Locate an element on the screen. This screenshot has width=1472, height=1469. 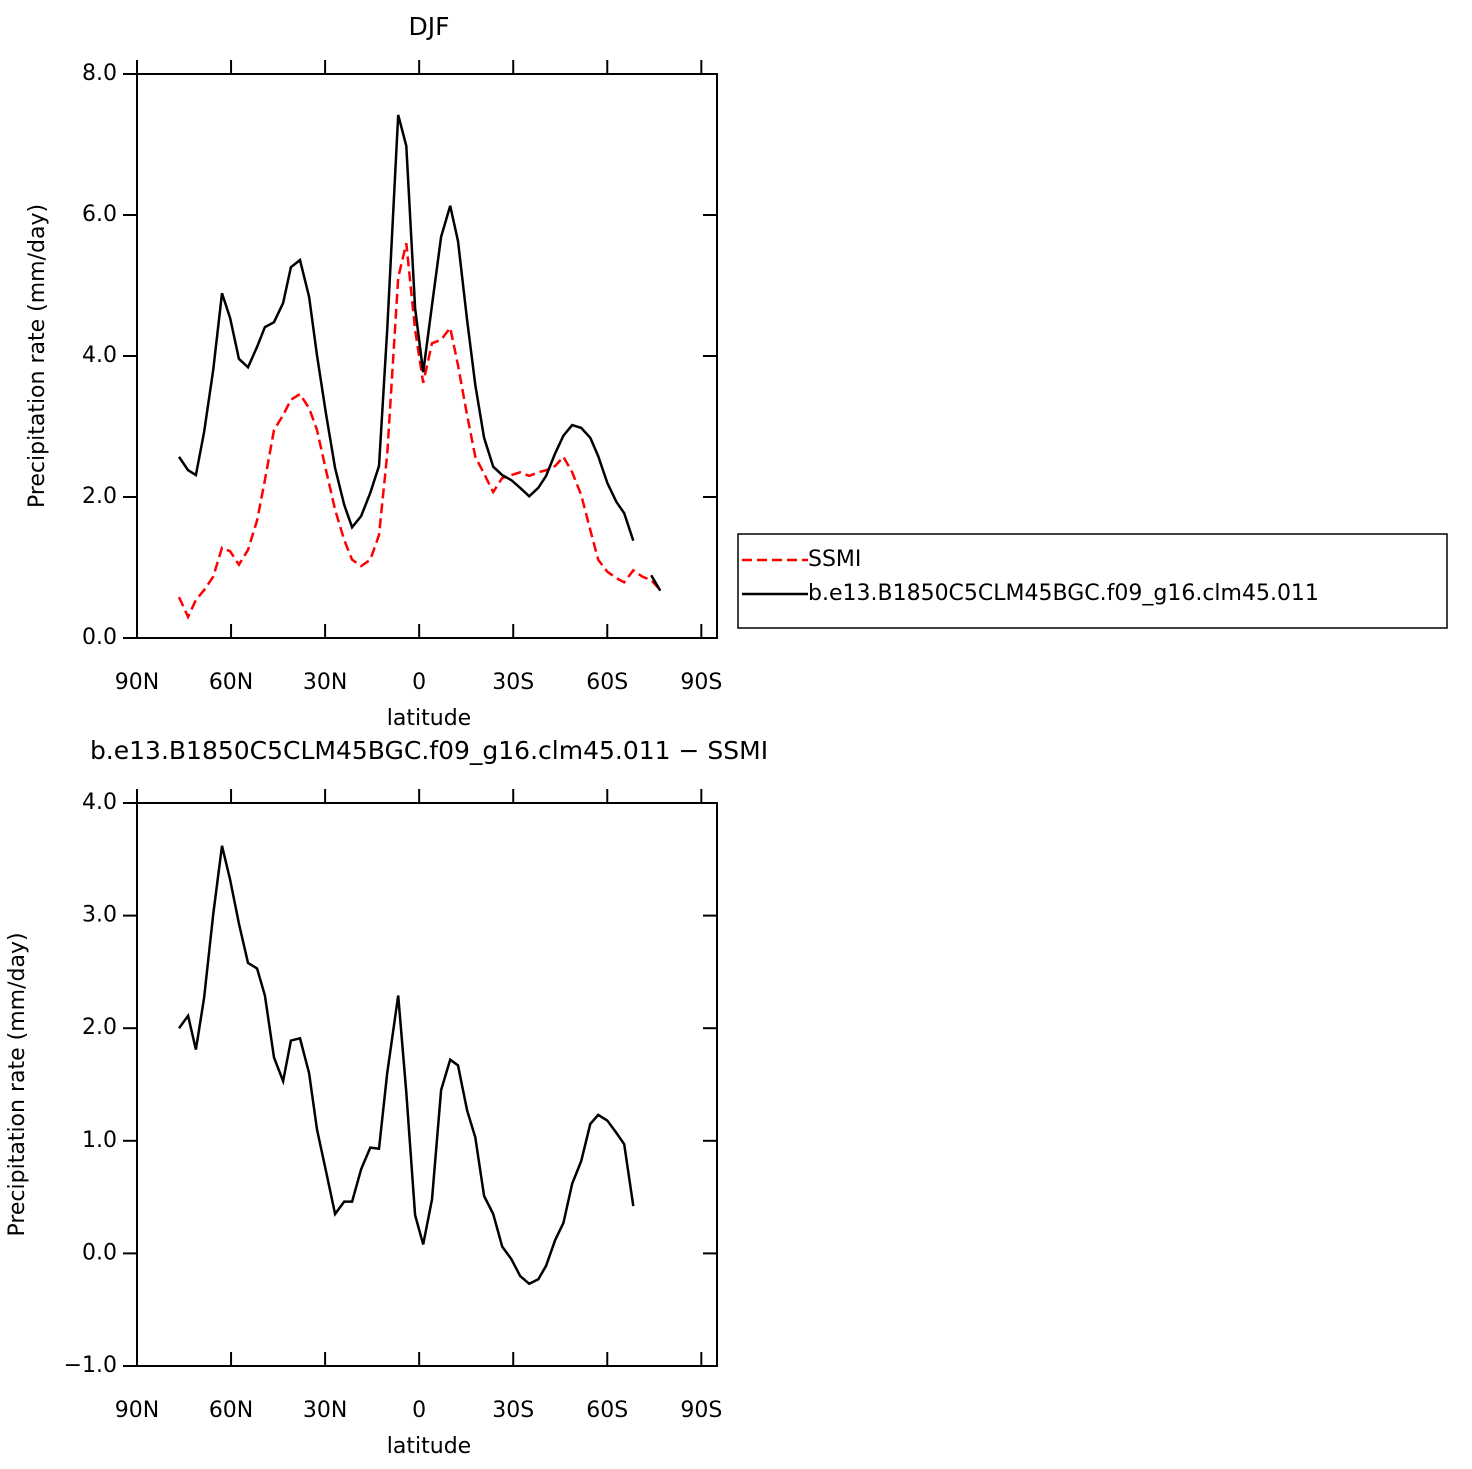
y-tick-label: 3.0 is located at coordinates (99, 915).